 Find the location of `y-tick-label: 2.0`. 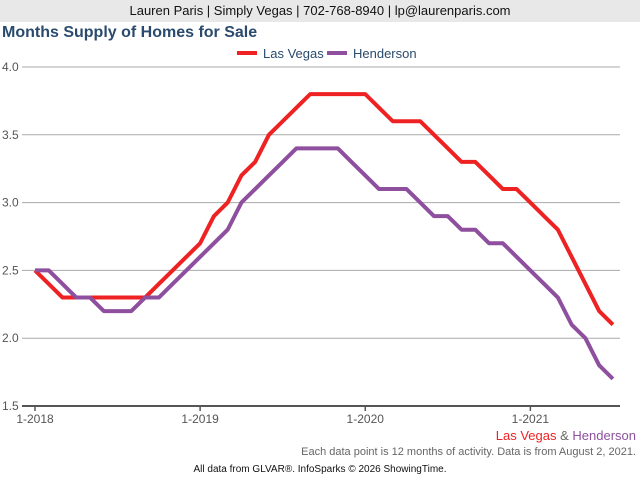

y-tick-label: 2.0 is located at coordinates (10, 338).